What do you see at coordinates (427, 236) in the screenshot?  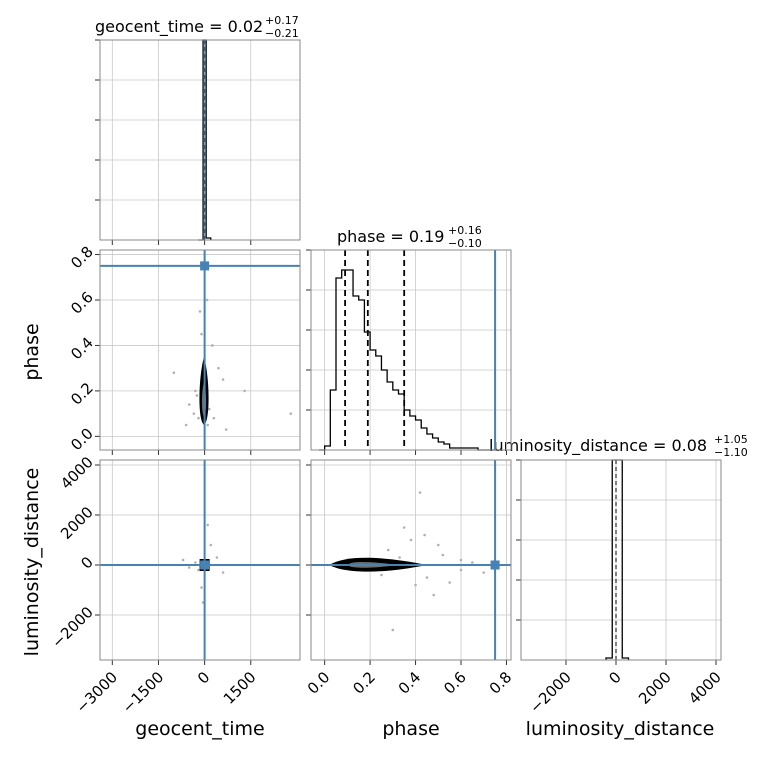 I see `title-phase-median: 0.19` at bounding box center [427, 236].